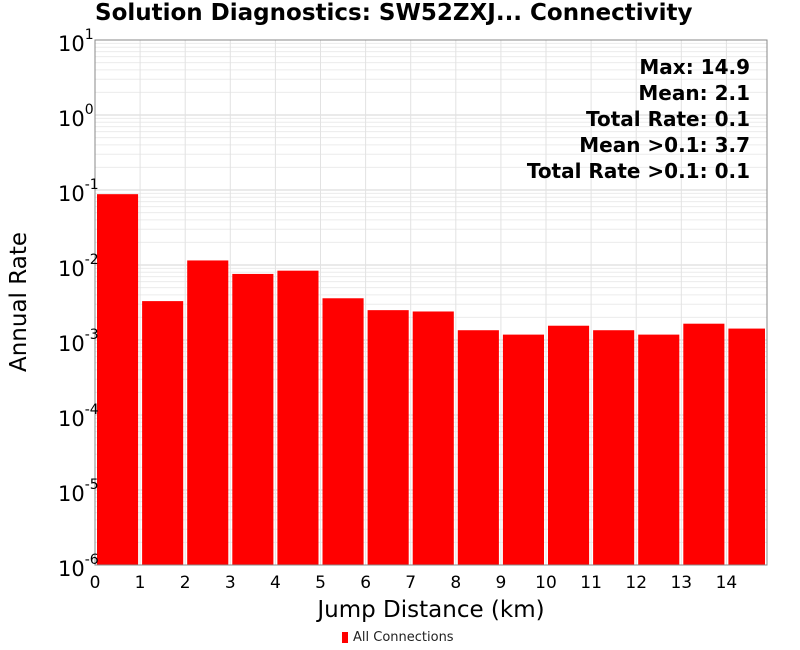 The height and width of the screenshot is (650, 800). Describe the element at coordinates (78, 266) in the screenshot. I see `y-tick-label: 10⁻²` at that location.